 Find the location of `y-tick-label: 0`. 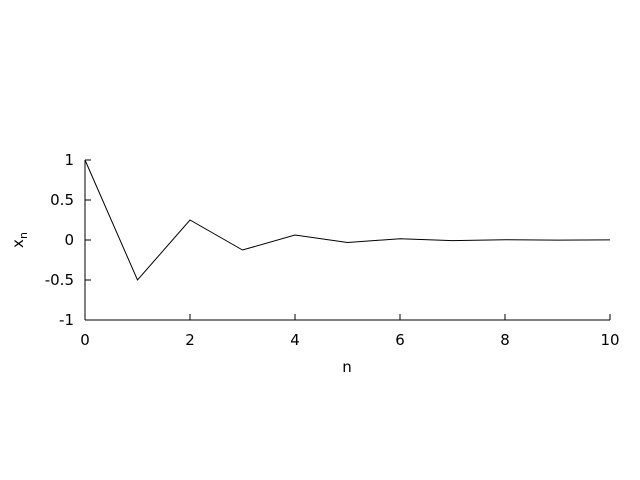

y-tick-label: 0 is located at coordinates (69, 240).